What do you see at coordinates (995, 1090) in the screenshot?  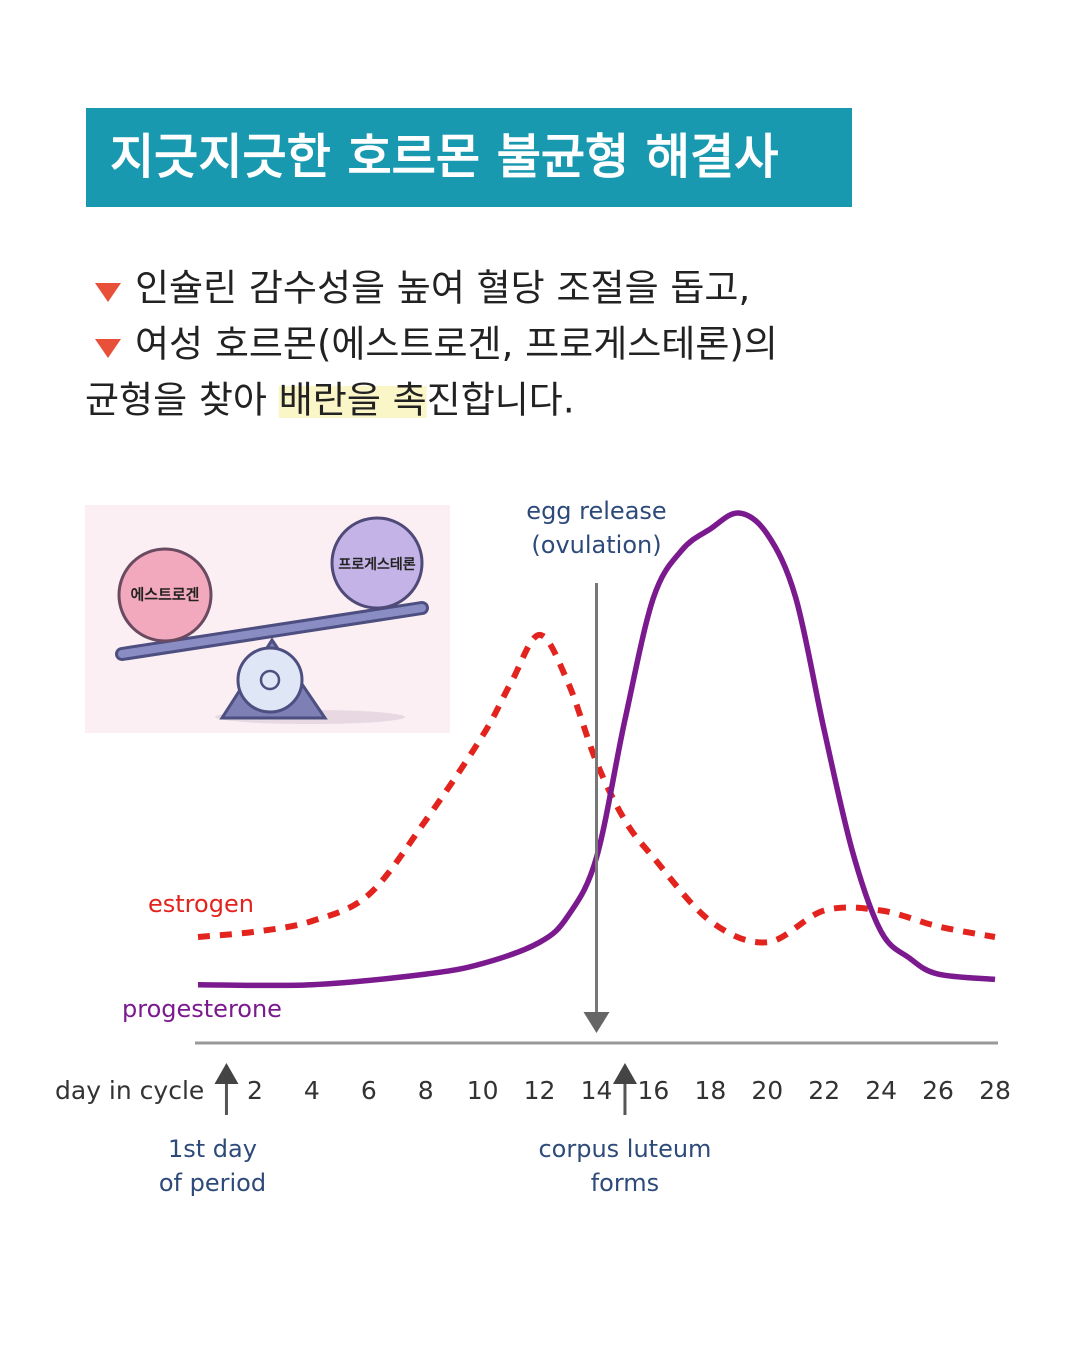 I see `x-tick-label: 28` at bounding box center [995, 1090].